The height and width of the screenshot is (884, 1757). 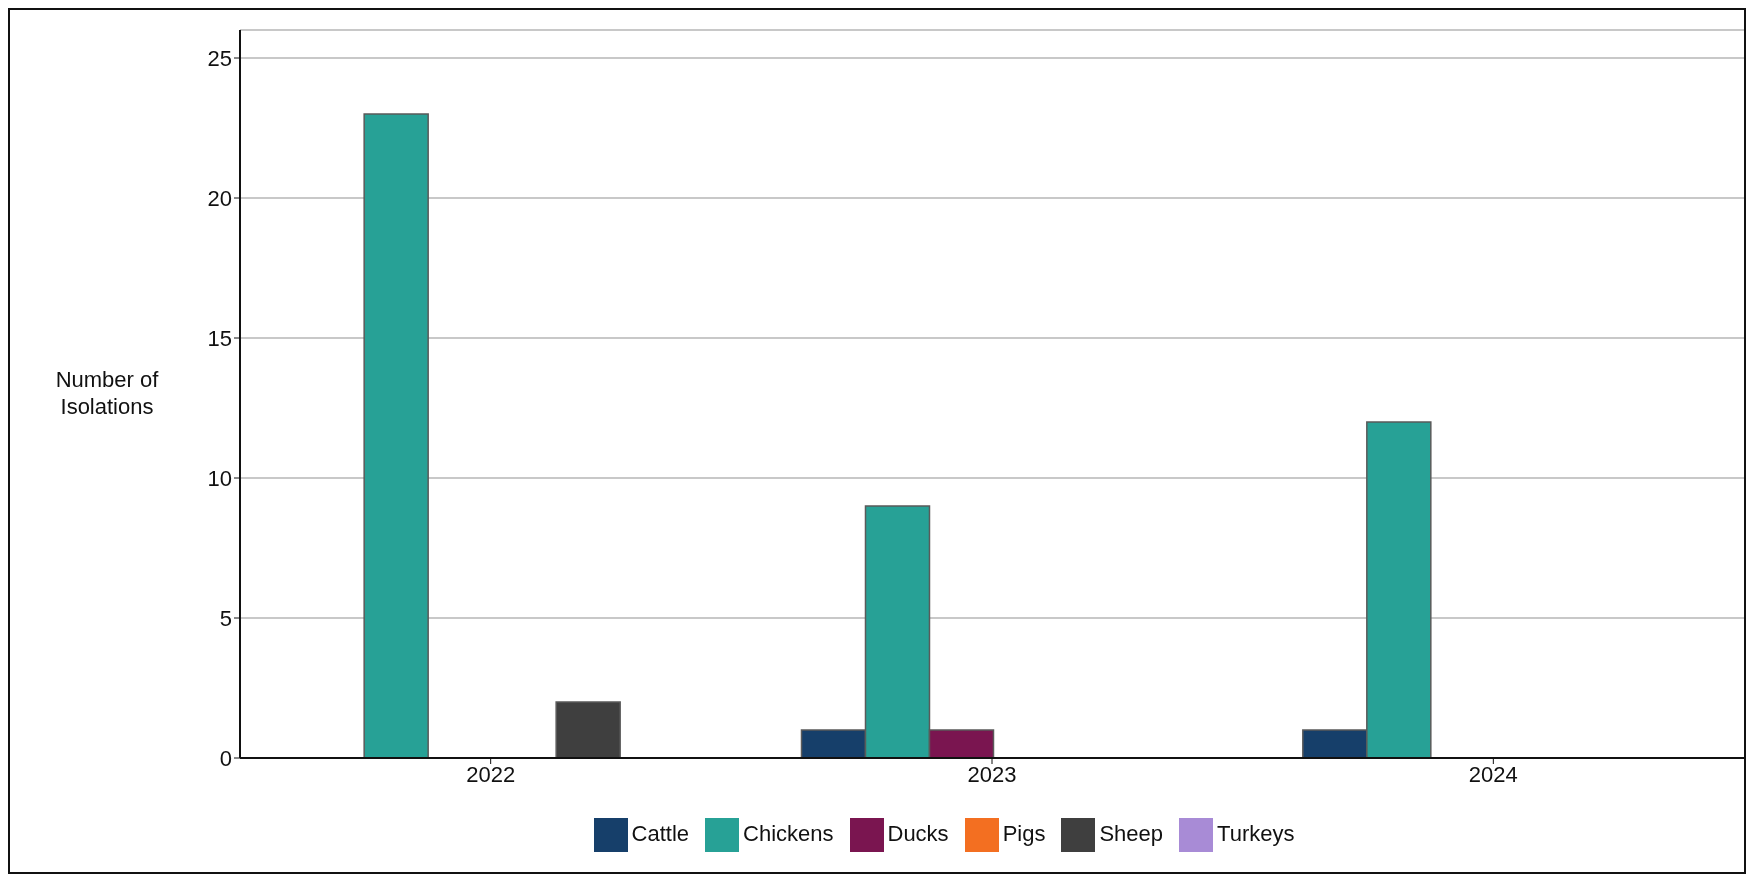 What do you see at coordinates (660, 833) in the screenshot?
I see `legend-label: Cattle` at bounding box center [660, 833].